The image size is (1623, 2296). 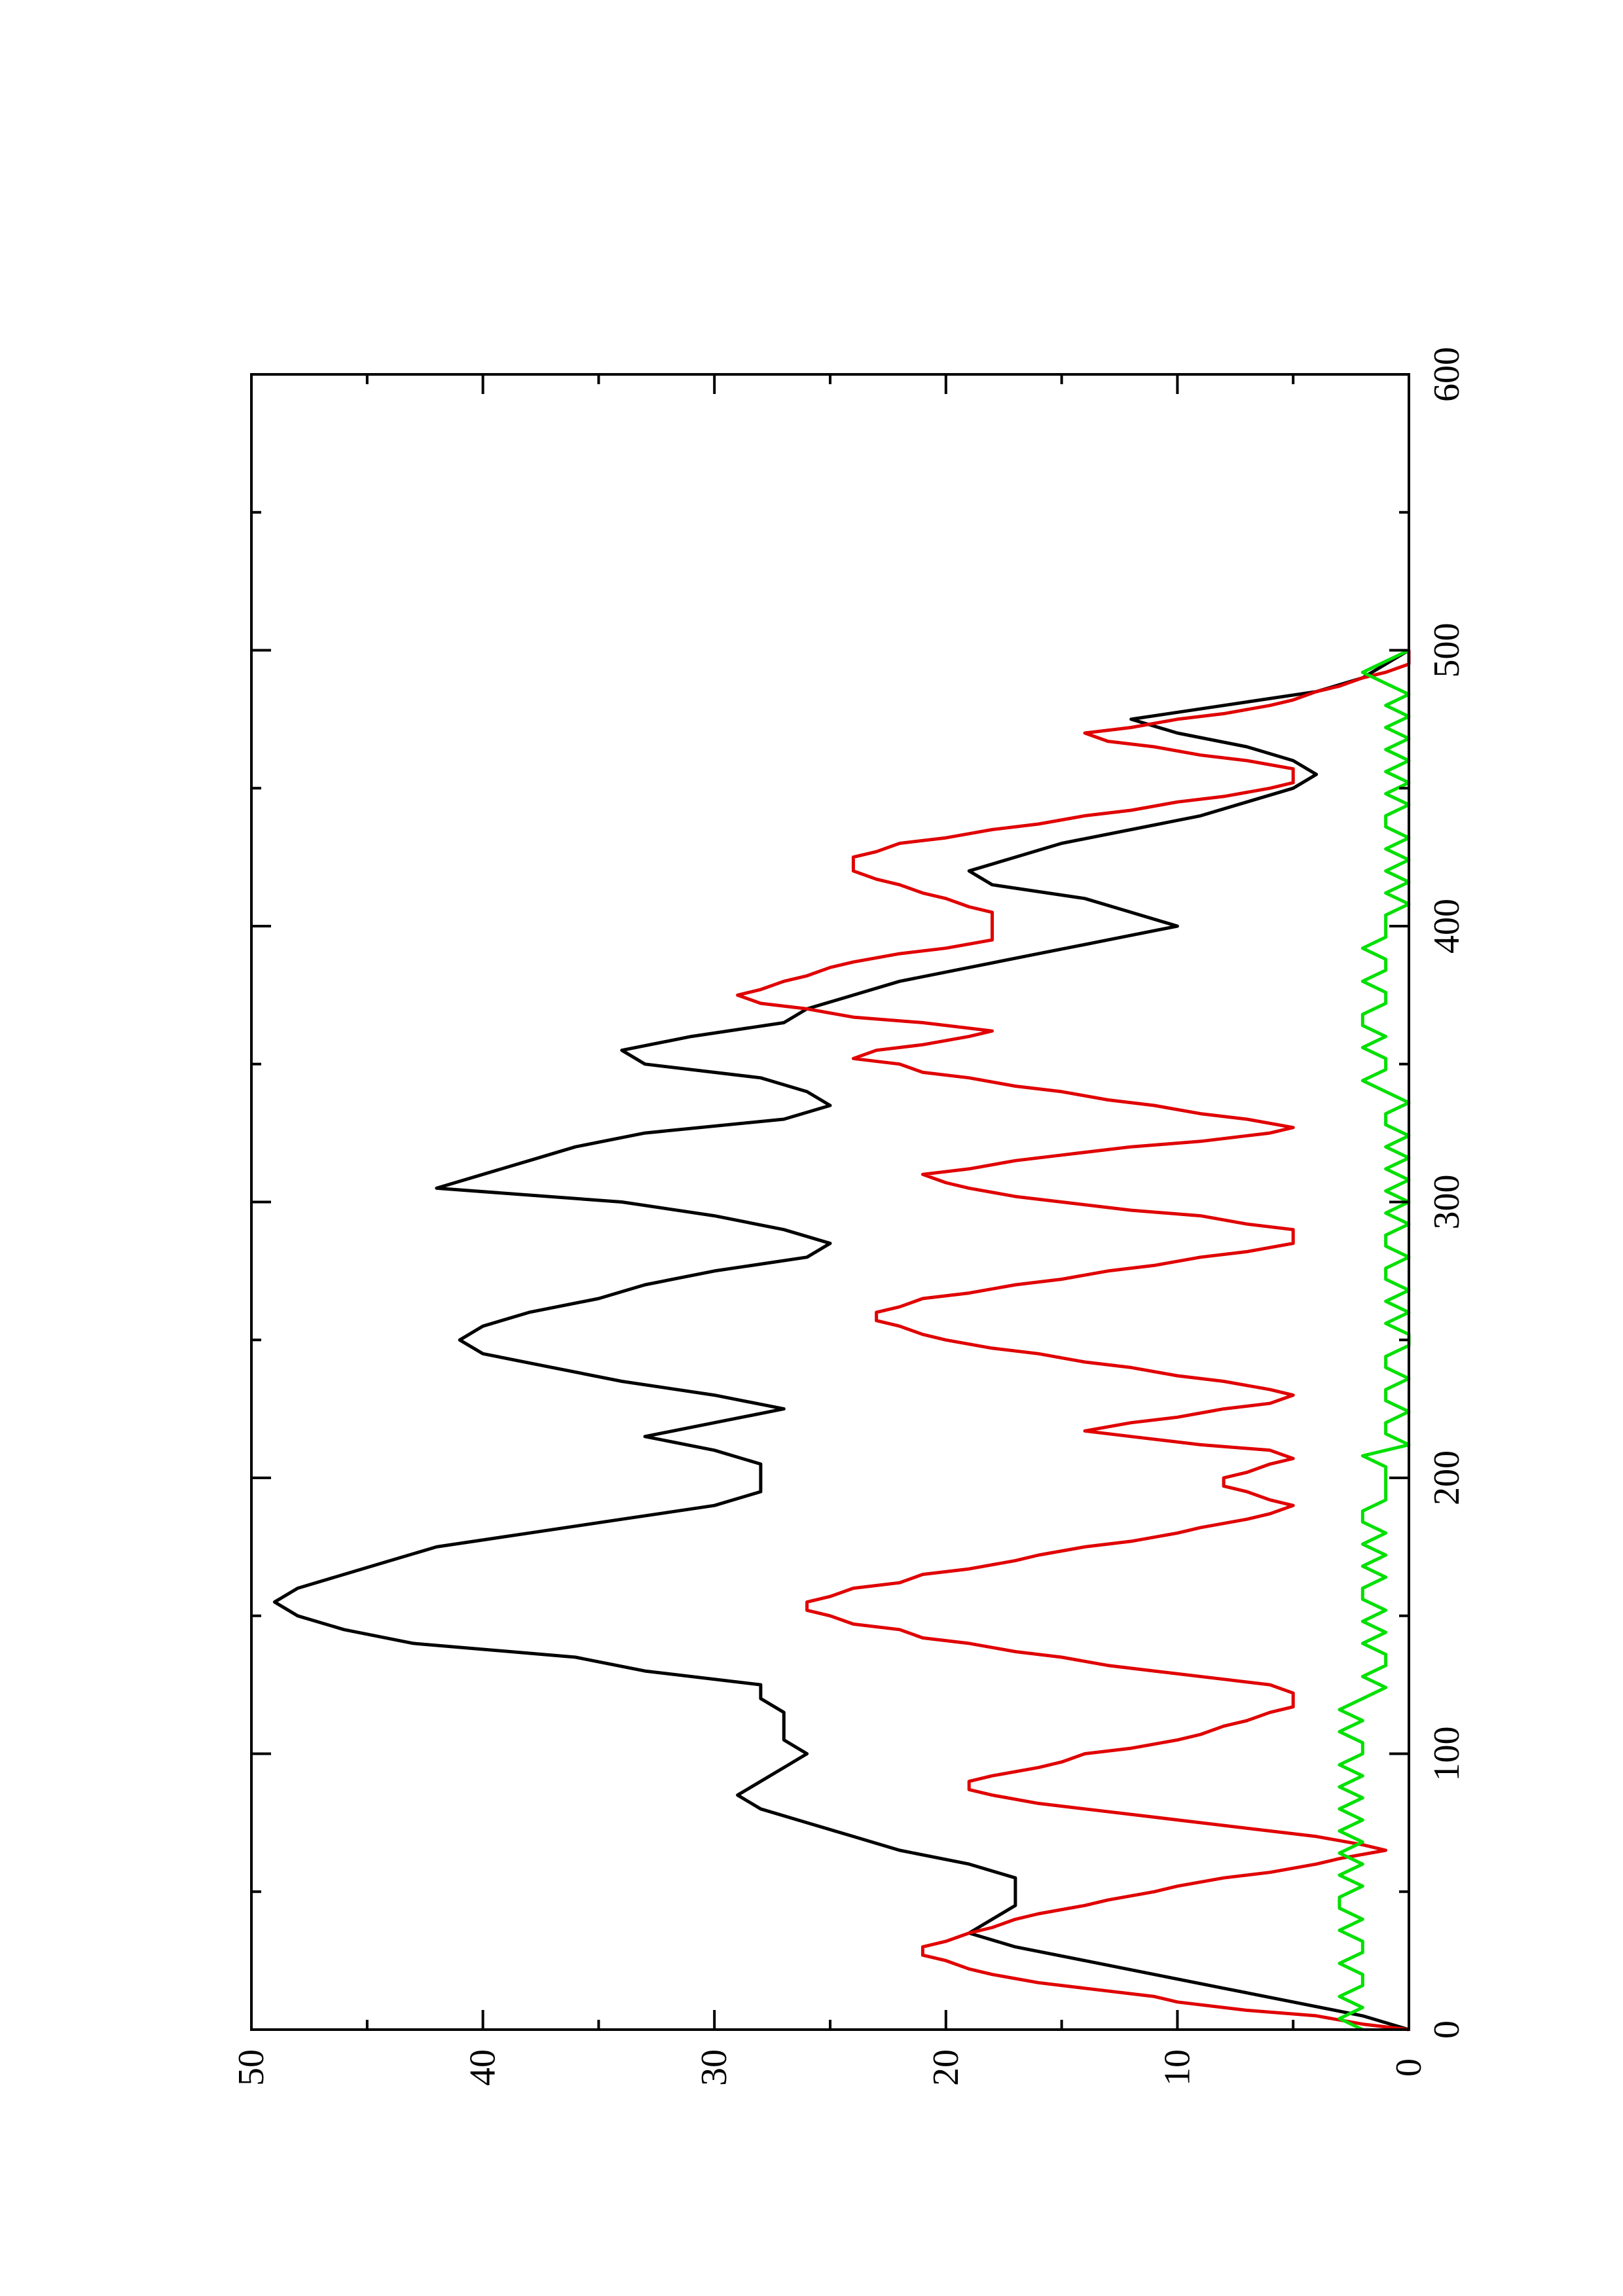 I want to click on y-tick-label: 20, so click(x=946, y=2067).